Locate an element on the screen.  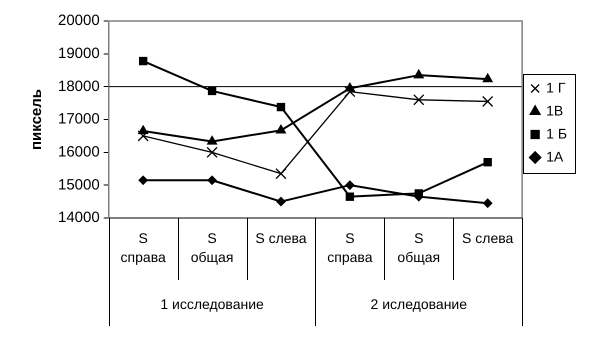
text: 1 исследование is located at coordinates (212, 304).